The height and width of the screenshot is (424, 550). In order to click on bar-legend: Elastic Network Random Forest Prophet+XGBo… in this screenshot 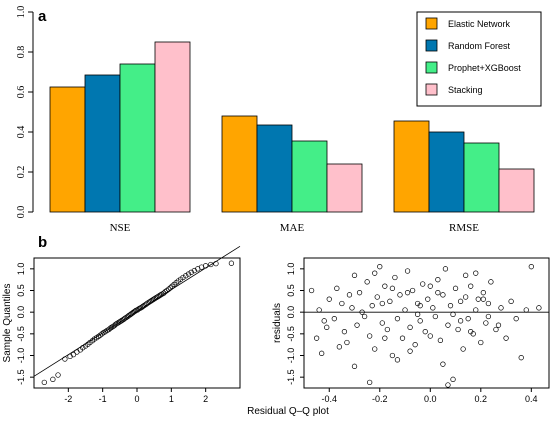, I will do `click(479, 59)`.